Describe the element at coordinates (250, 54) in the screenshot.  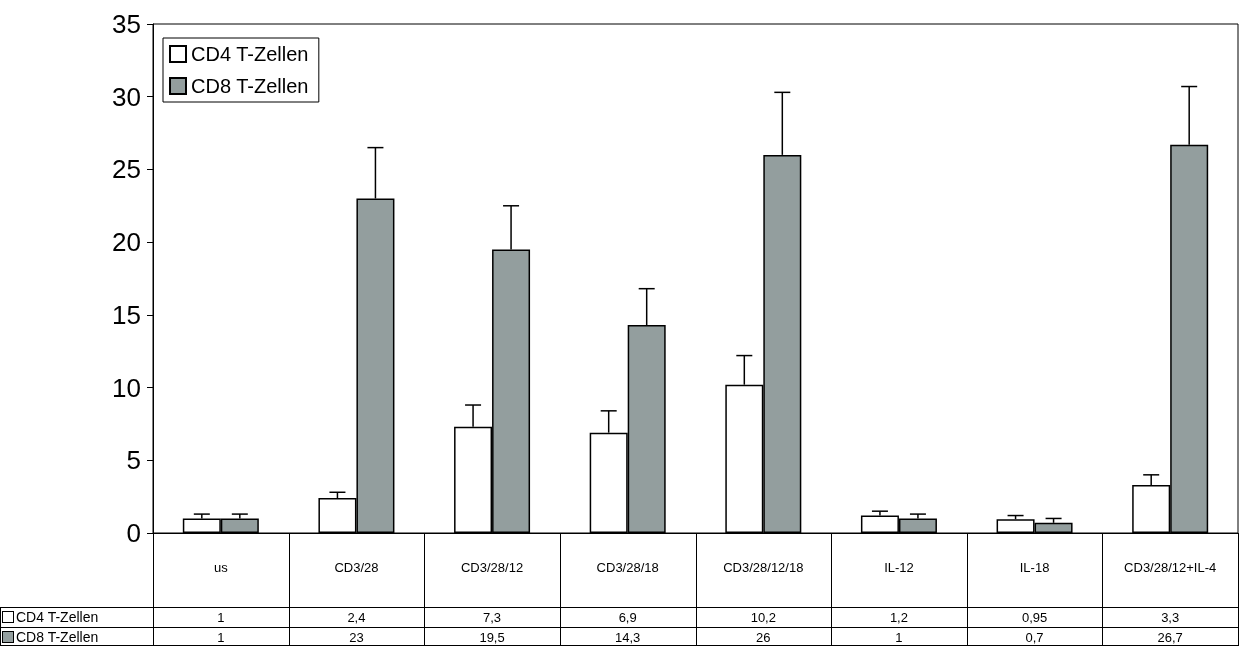
I see `legend-label: CD4 T-Zellen` at that location.